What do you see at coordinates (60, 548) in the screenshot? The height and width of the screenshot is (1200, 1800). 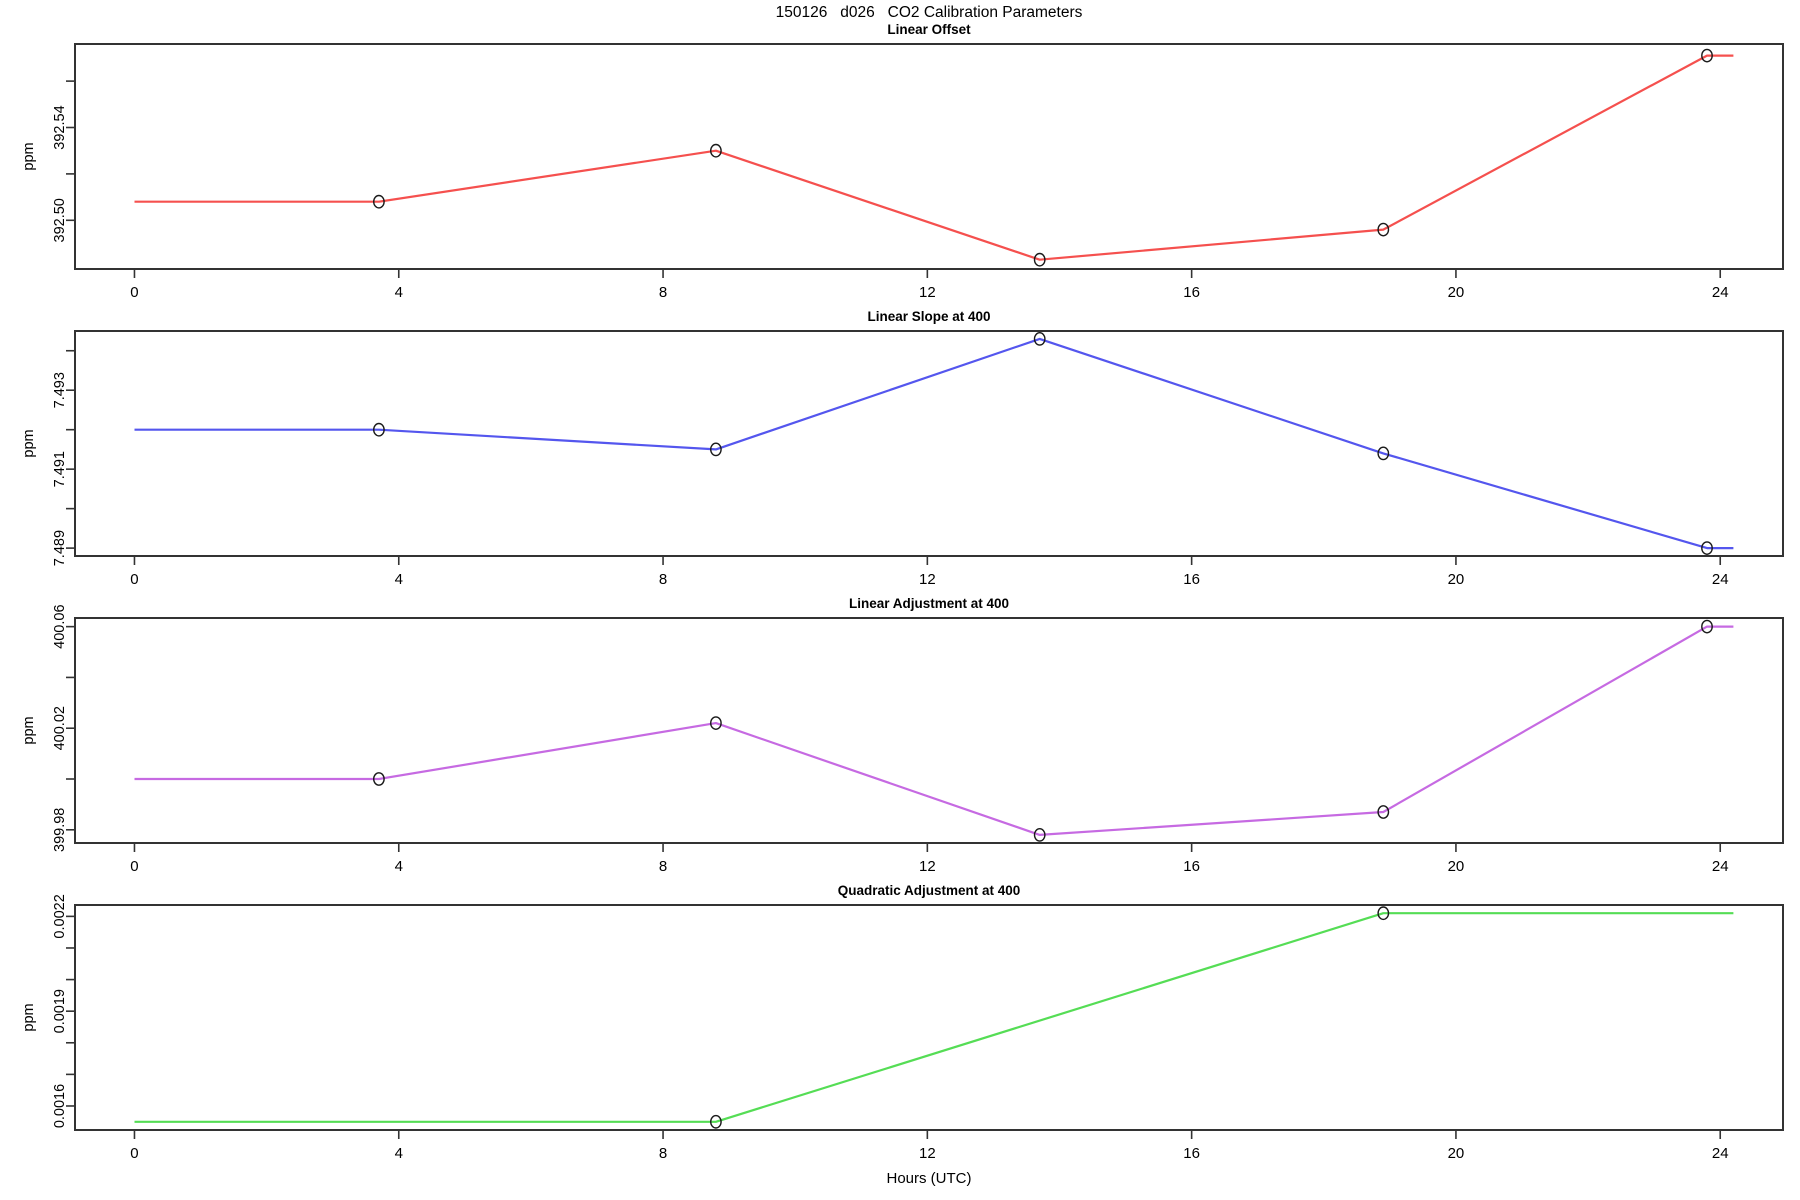 I see `y-tick-label: 7.489` at bounding box center [60, 548].